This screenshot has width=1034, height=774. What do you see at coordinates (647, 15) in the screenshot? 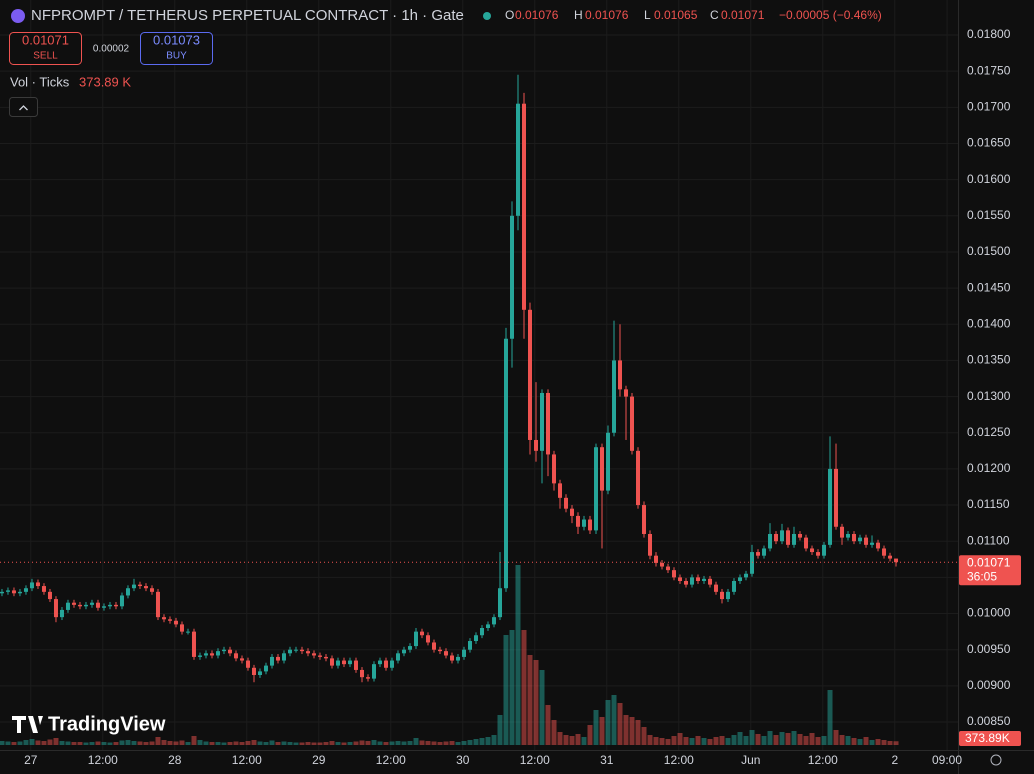
I see `ohlc-key: L` at bounding box center [647, 15].